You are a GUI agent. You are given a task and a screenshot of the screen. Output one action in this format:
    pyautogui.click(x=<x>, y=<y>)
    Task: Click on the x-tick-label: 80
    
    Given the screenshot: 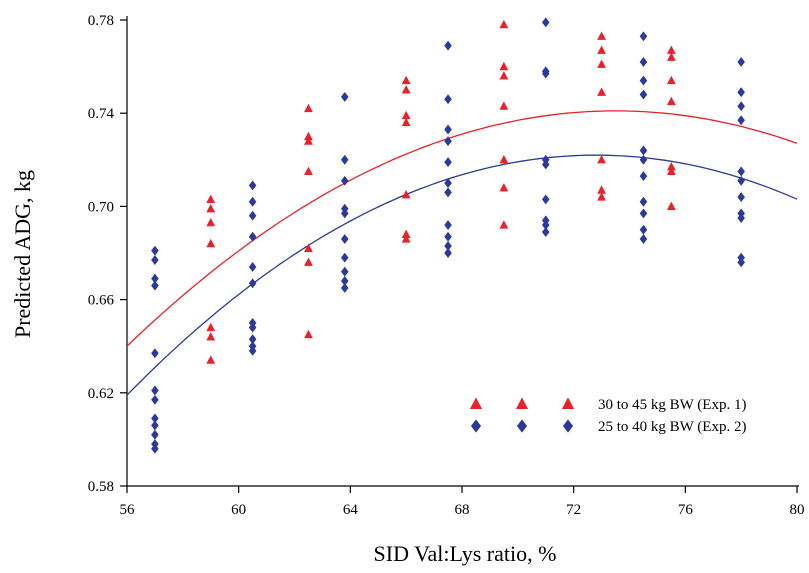 What is the action you would take?
    pyautogui.click(x=797, y=510)
    